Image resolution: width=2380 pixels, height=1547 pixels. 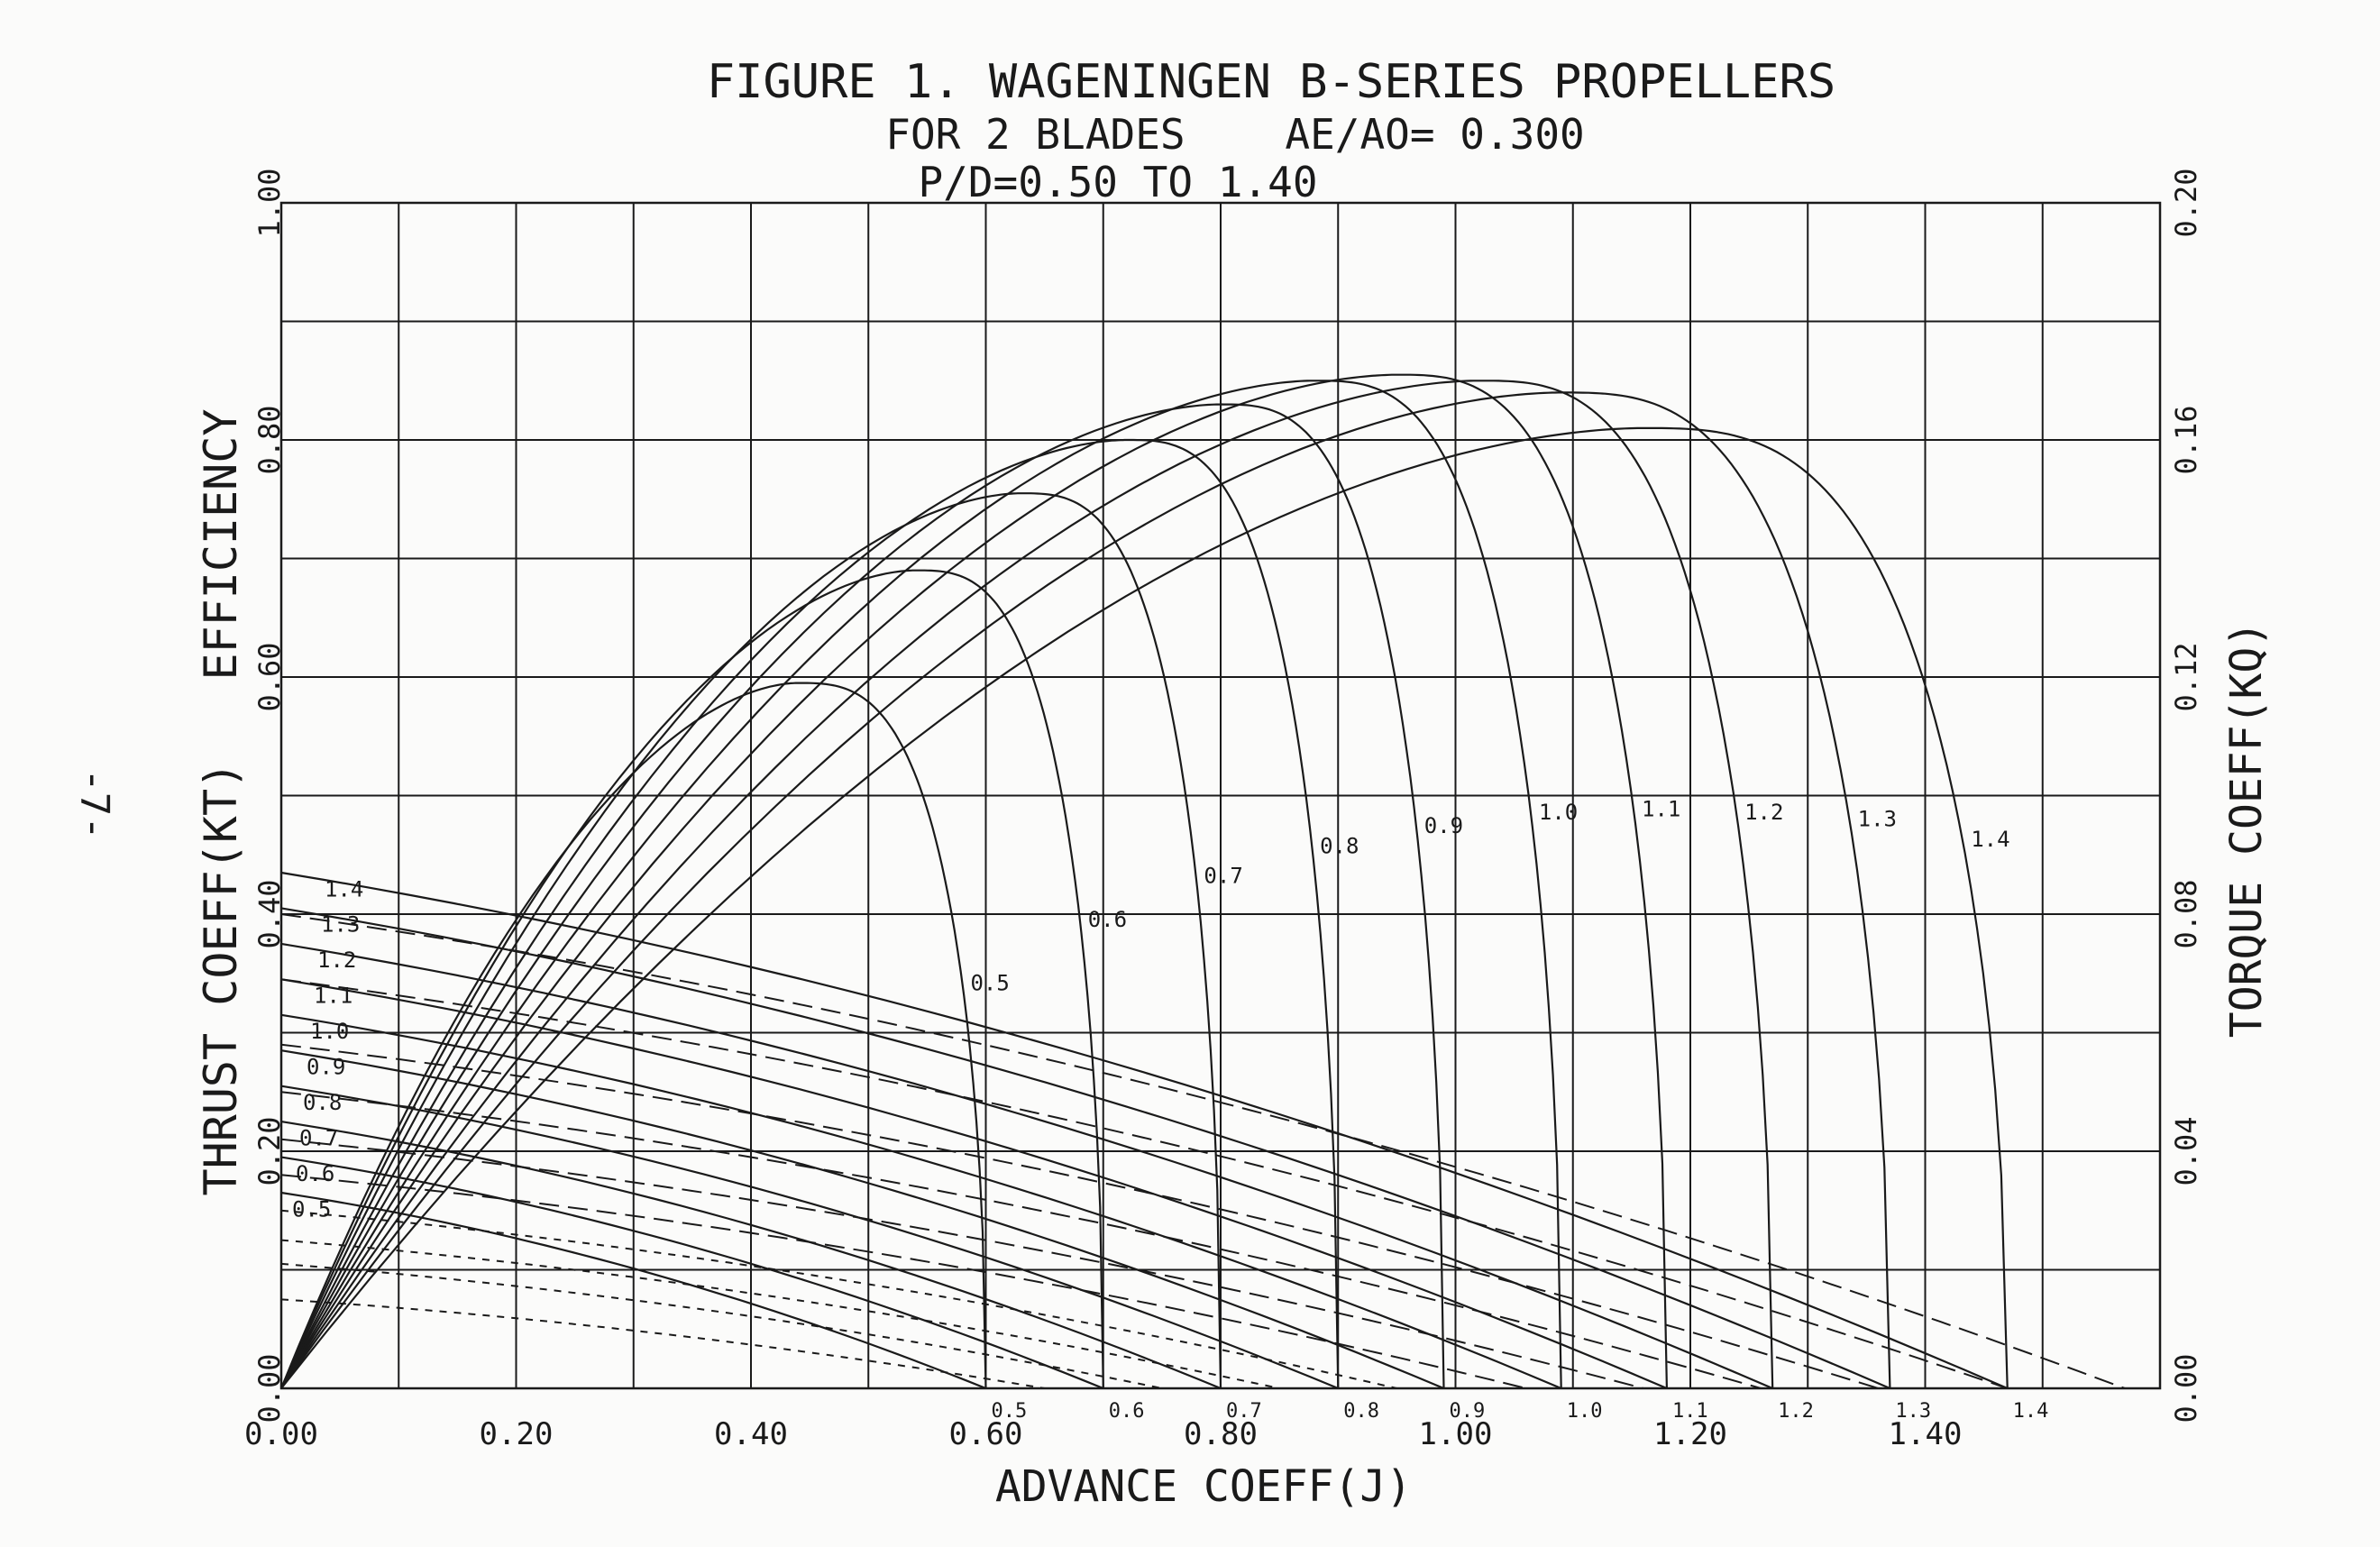 I want to click on series-label-axis: 0.8, so click(x=1361, y=1411).